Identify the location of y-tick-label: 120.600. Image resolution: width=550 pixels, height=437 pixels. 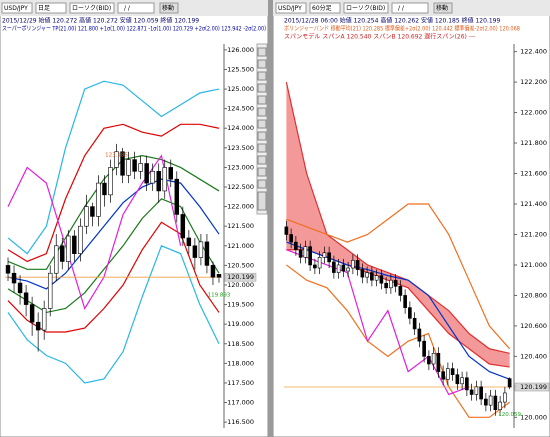
(533, 326).